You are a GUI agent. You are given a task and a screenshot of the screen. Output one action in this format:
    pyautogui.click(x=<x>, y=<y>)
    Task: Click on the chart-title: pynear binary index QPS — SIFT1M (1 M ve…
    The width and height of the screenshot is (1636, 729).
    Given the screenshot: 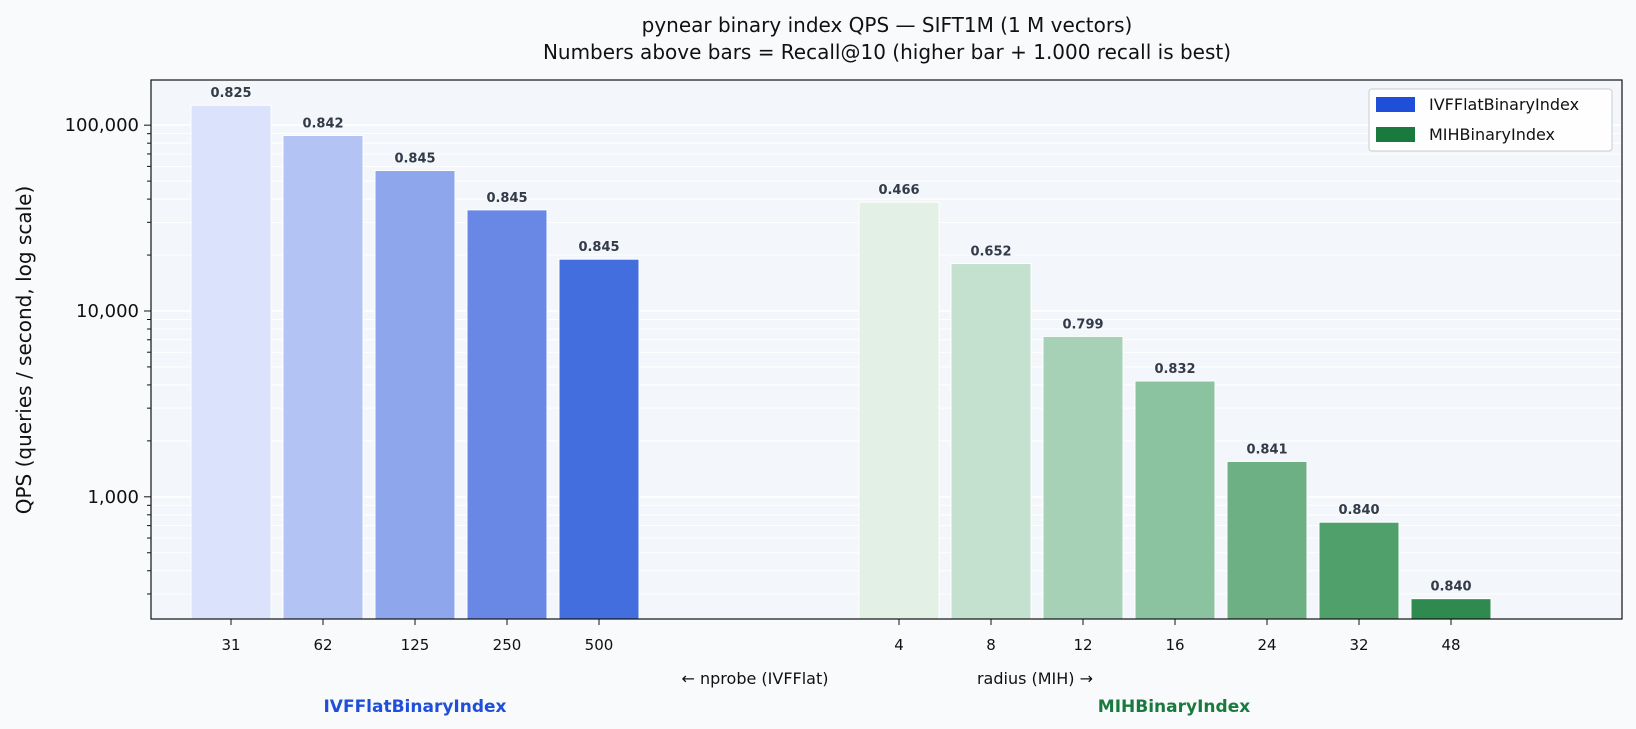 What is the action you would take?
    pyautogui.click(x=887, y=25)
    